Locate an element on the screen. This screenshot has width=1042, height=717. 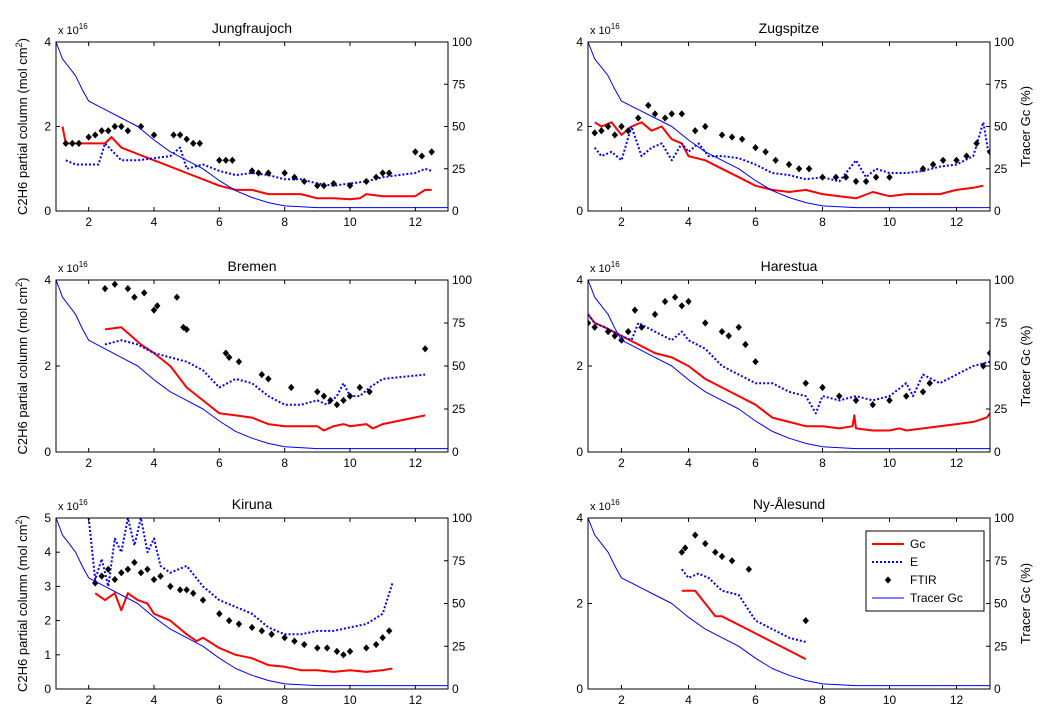
x-tick-label: 8 is located at coordinates (284, 463).